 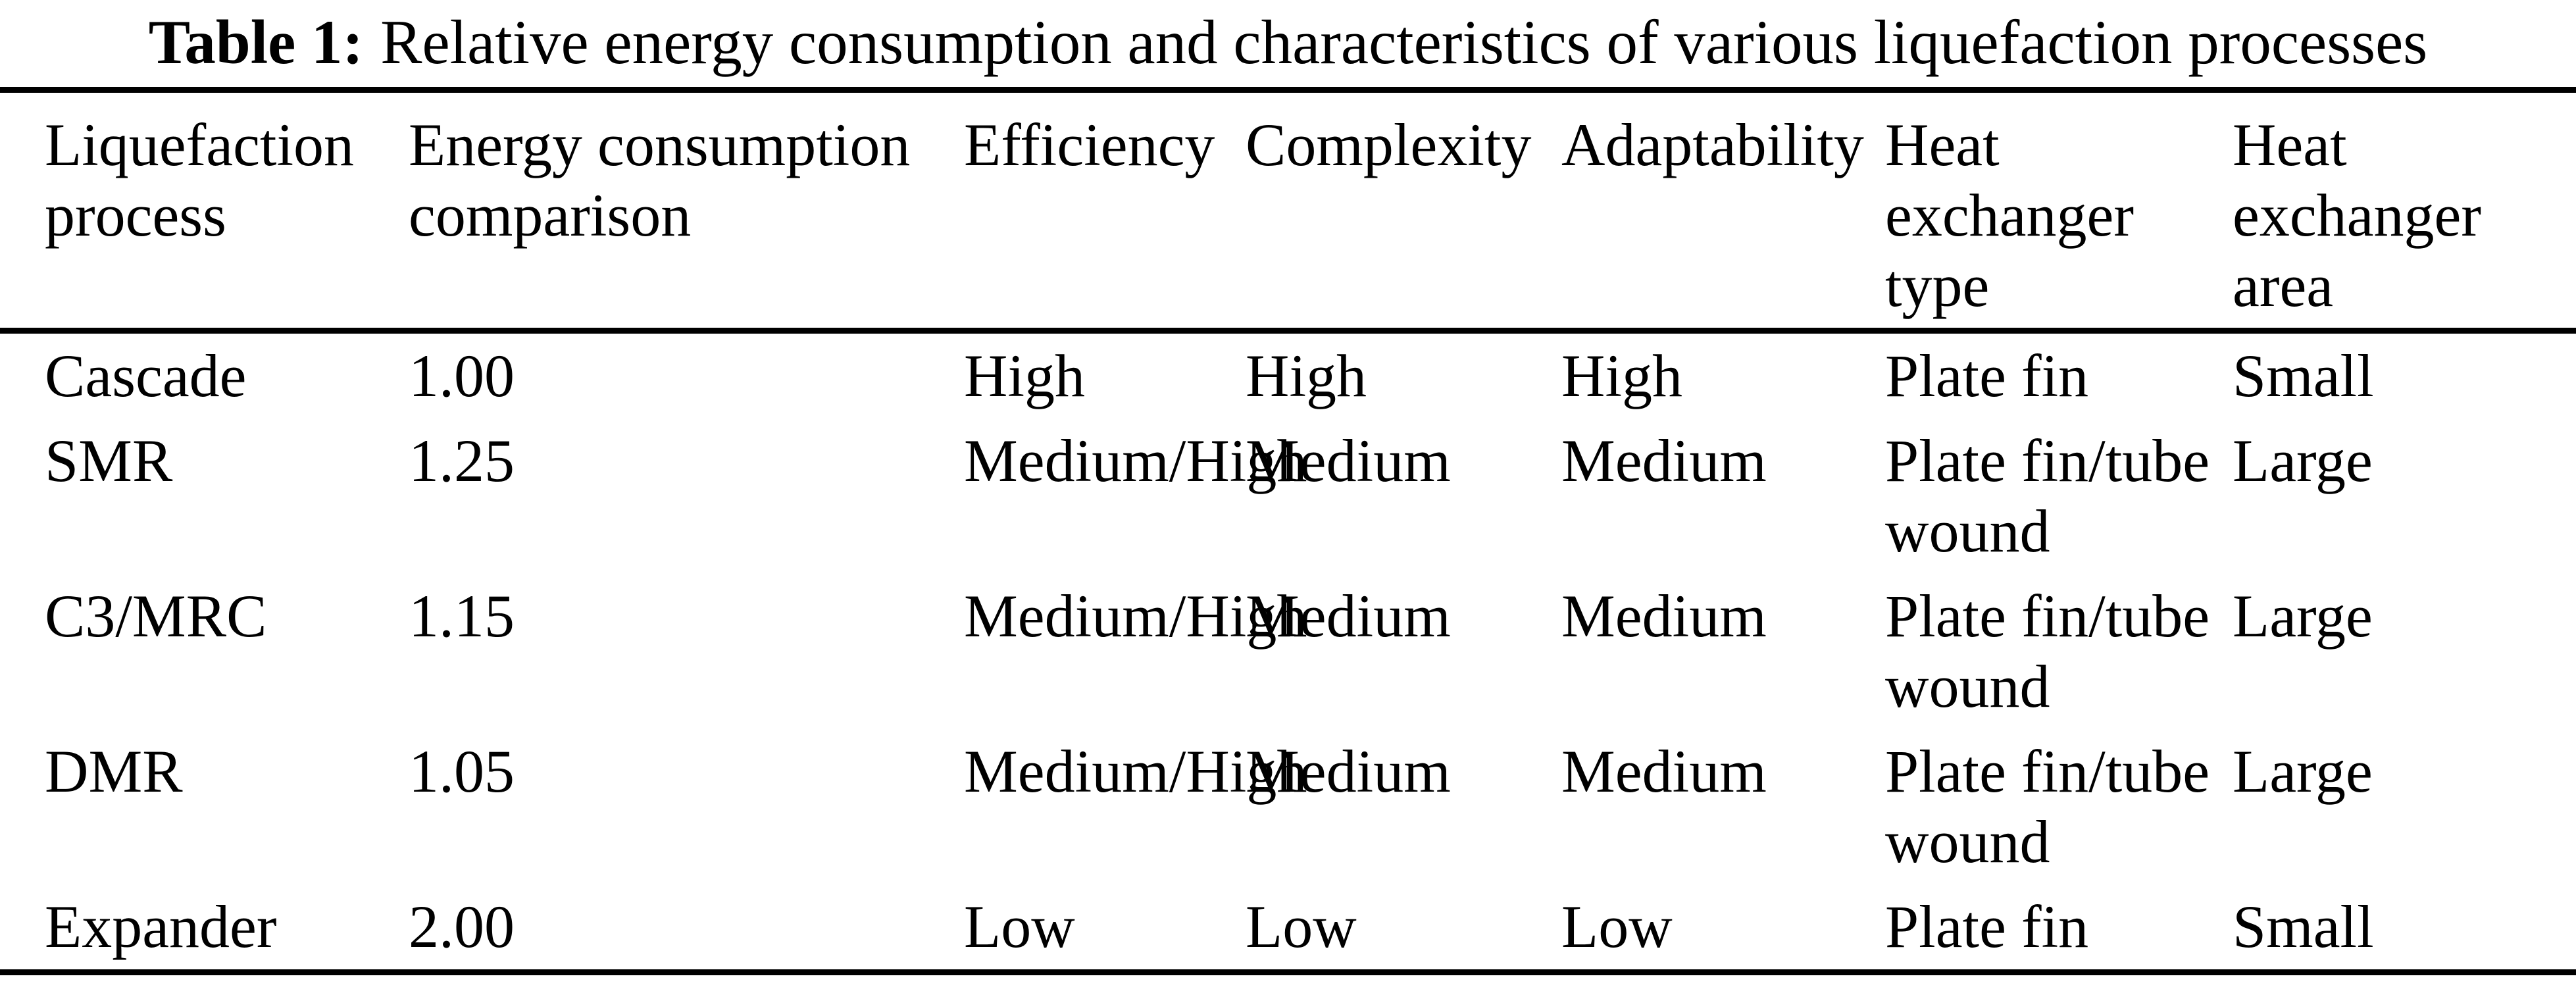 What do you see at coordinates (161, 927) in the screenshot?
I see `cell-process: Expander` at bounding box center [161, 927].